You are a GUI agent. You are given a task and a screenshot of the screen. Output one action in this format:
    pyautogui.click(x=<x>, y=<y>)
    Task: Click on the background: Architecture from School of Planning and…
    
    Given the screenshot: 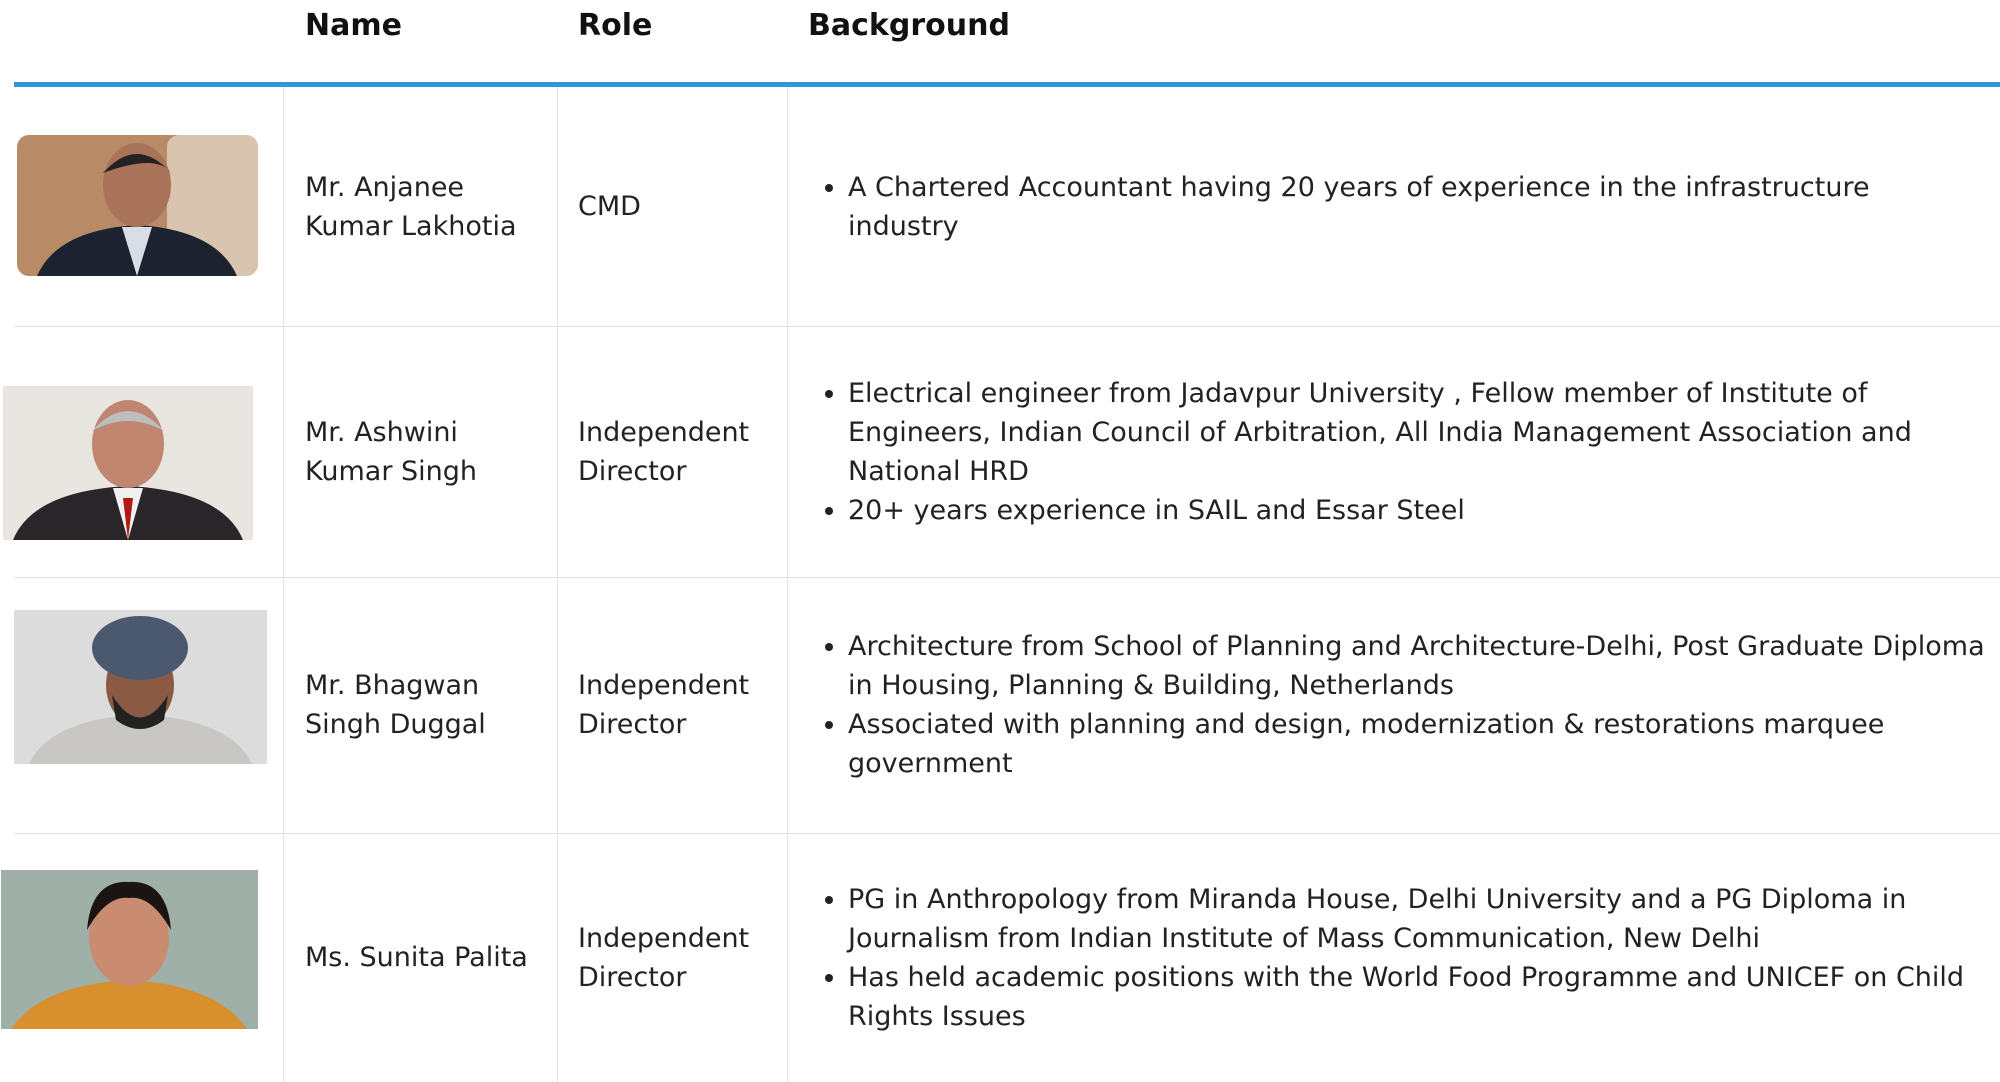 What is the action you would take?
    pyautogui.click(x=1387, y=705)
    